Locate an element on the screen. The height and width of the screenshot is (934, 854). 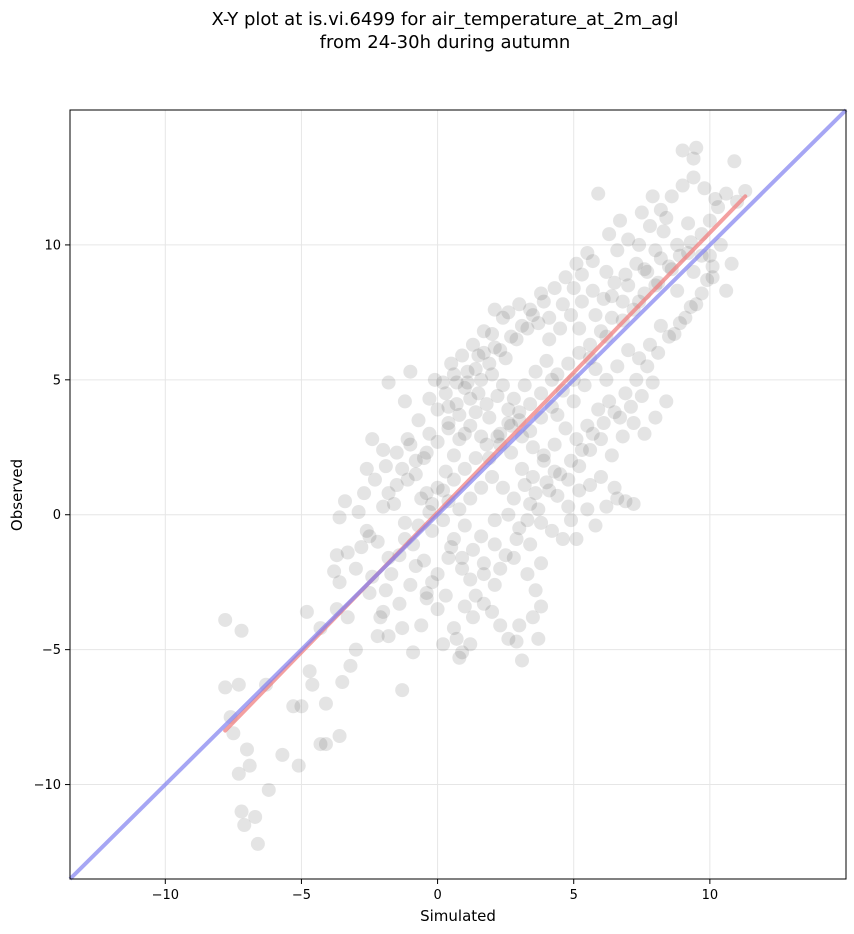
y-tick-label: 0 is located at coordinates (57, 515).